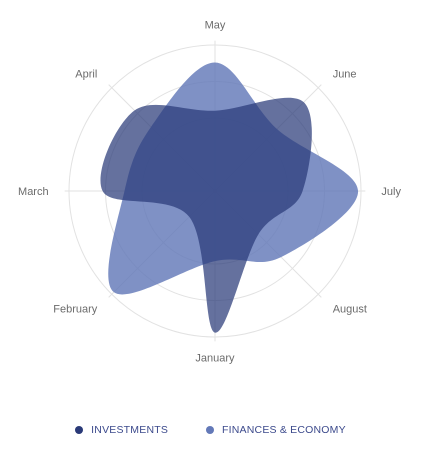  Describe the element at coordinates (79, 430) in the screenshot. I see `legend-marker-investments` at that location.